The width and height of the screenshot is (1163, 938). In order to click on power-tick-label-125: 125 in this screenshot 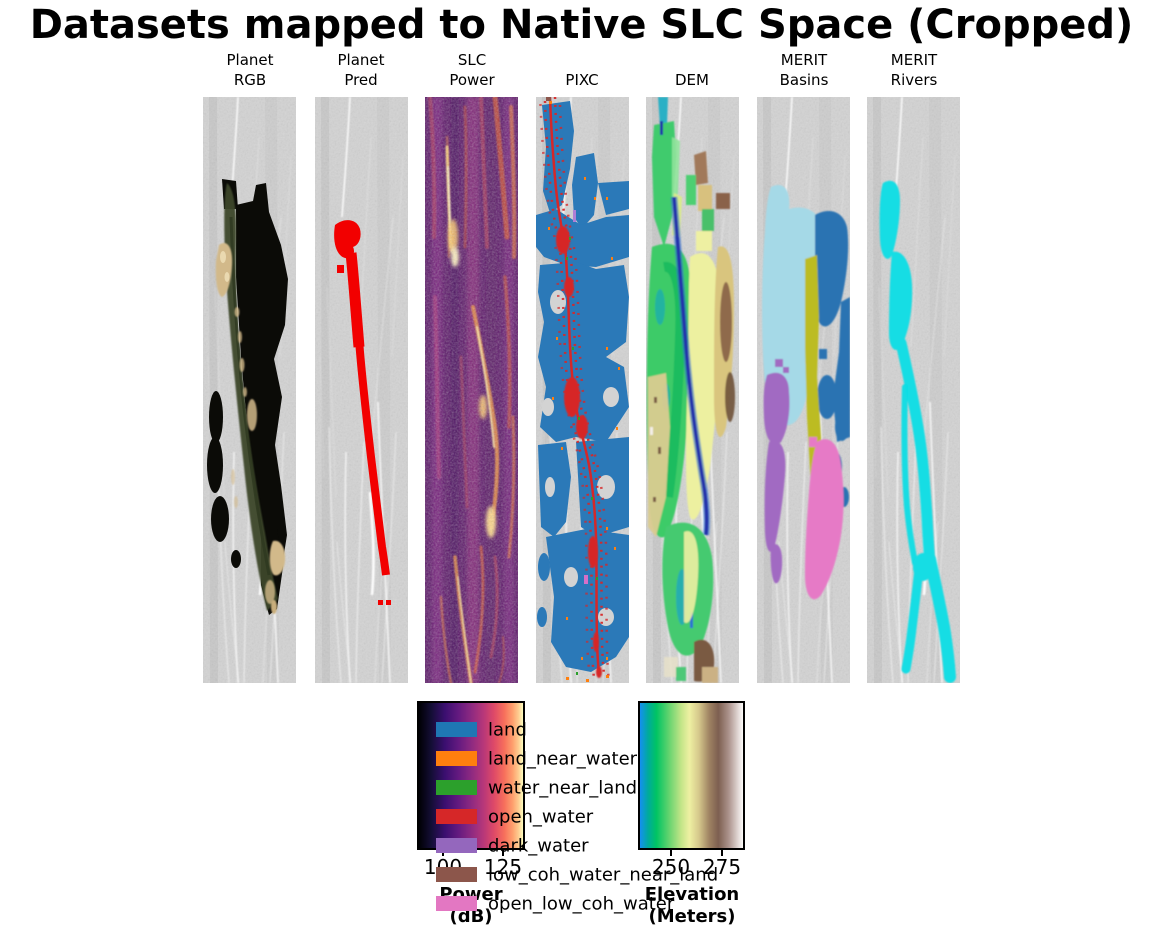, I will do `click(503, 867)`.